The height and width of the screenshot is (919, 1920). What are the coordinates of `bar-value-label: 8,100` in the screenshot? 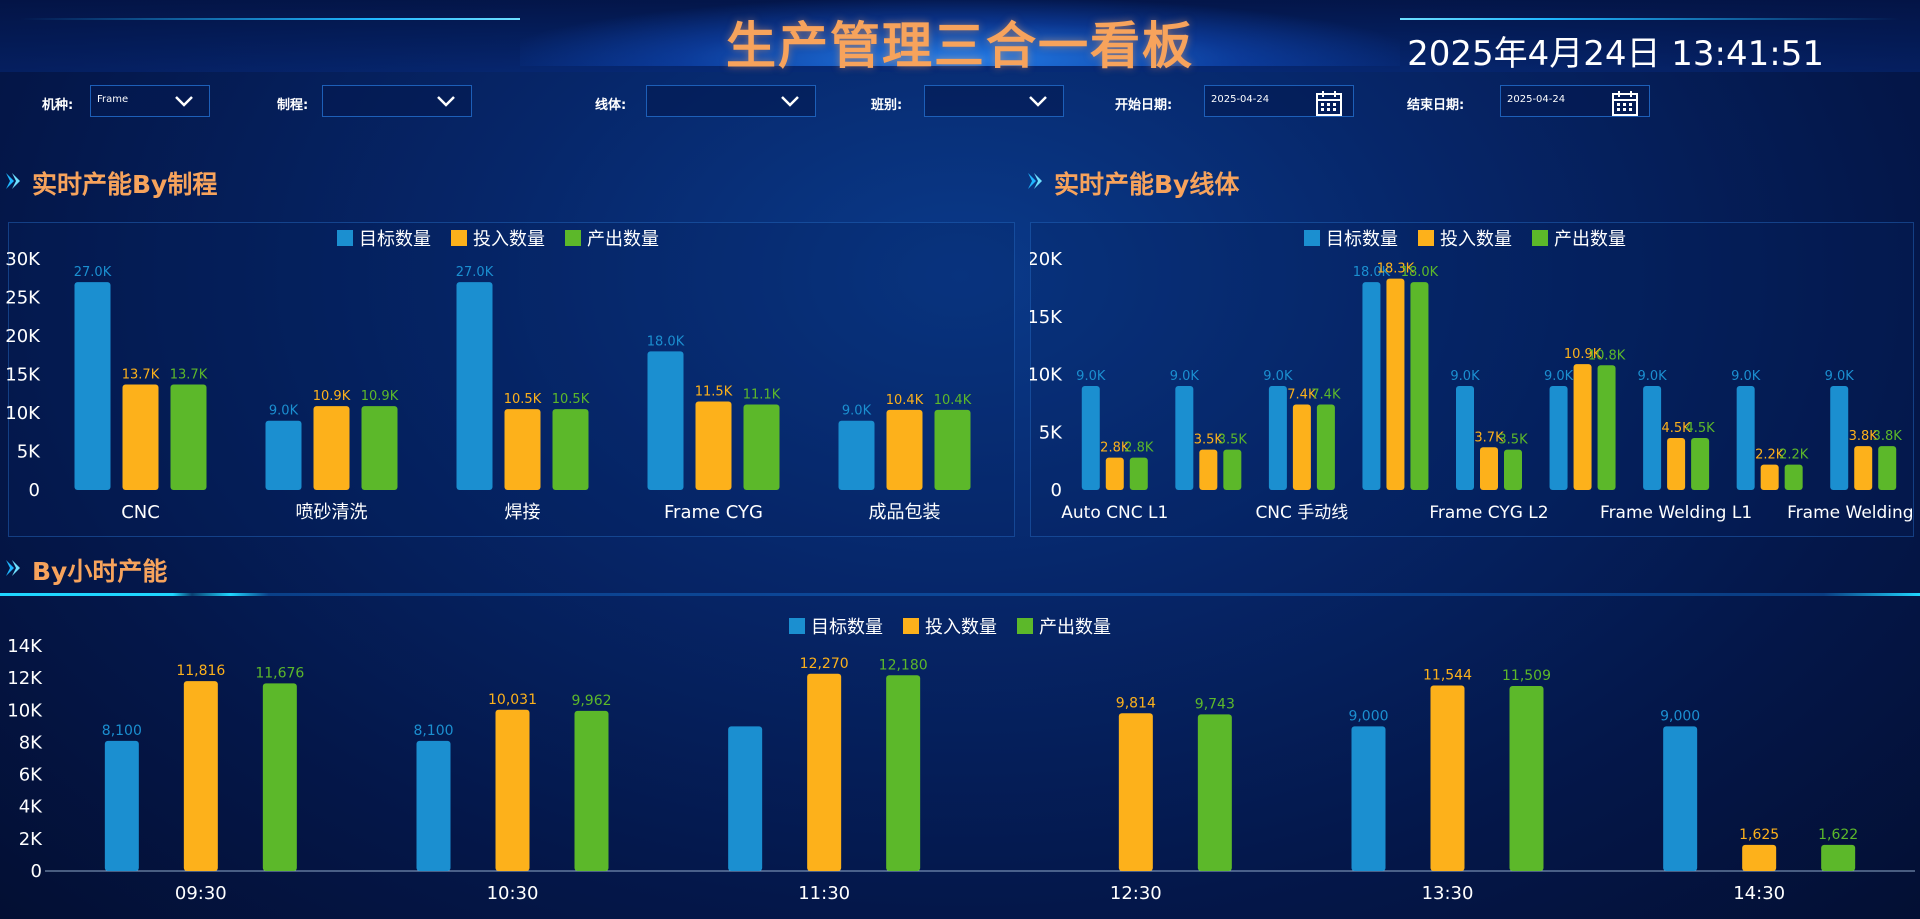 It's located at (433, 731).